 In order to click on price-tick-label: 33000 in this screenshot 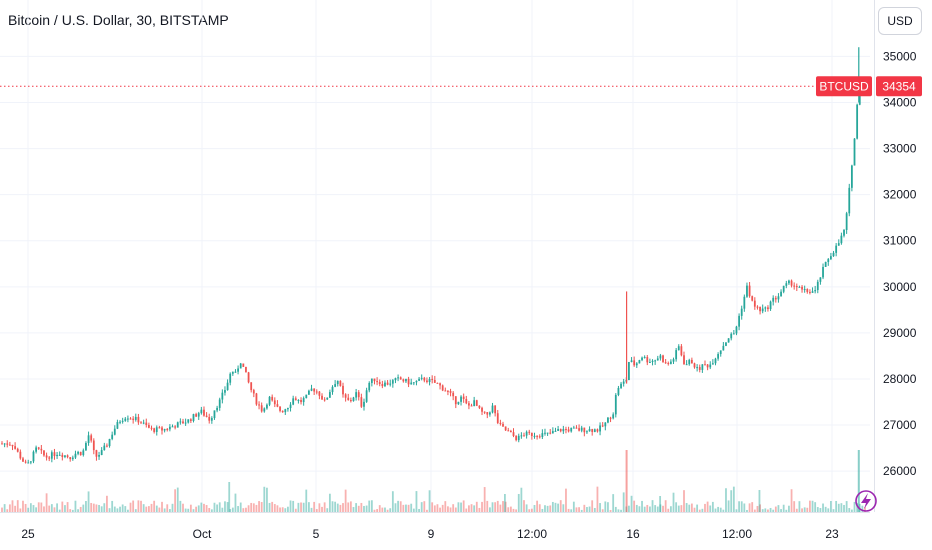, I will do `click(900, 149)`.